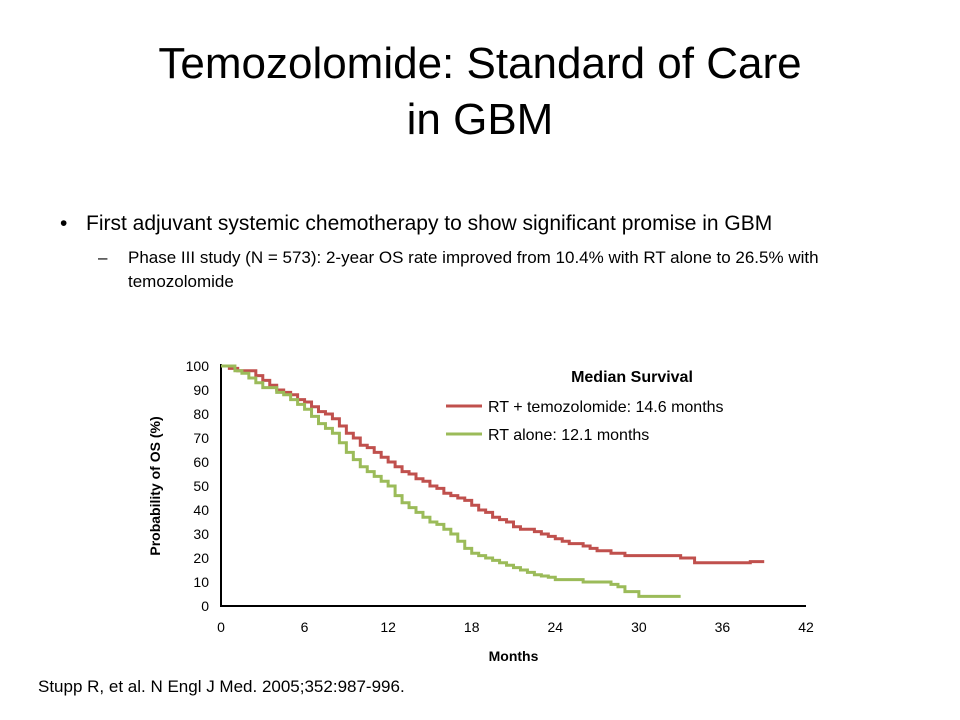 The width and height of the screenshot is (960, 720). What do you see at coordinates (103, 257) in the screenshot?
I see `dash-icon: –` at bounding box center [103, 257].